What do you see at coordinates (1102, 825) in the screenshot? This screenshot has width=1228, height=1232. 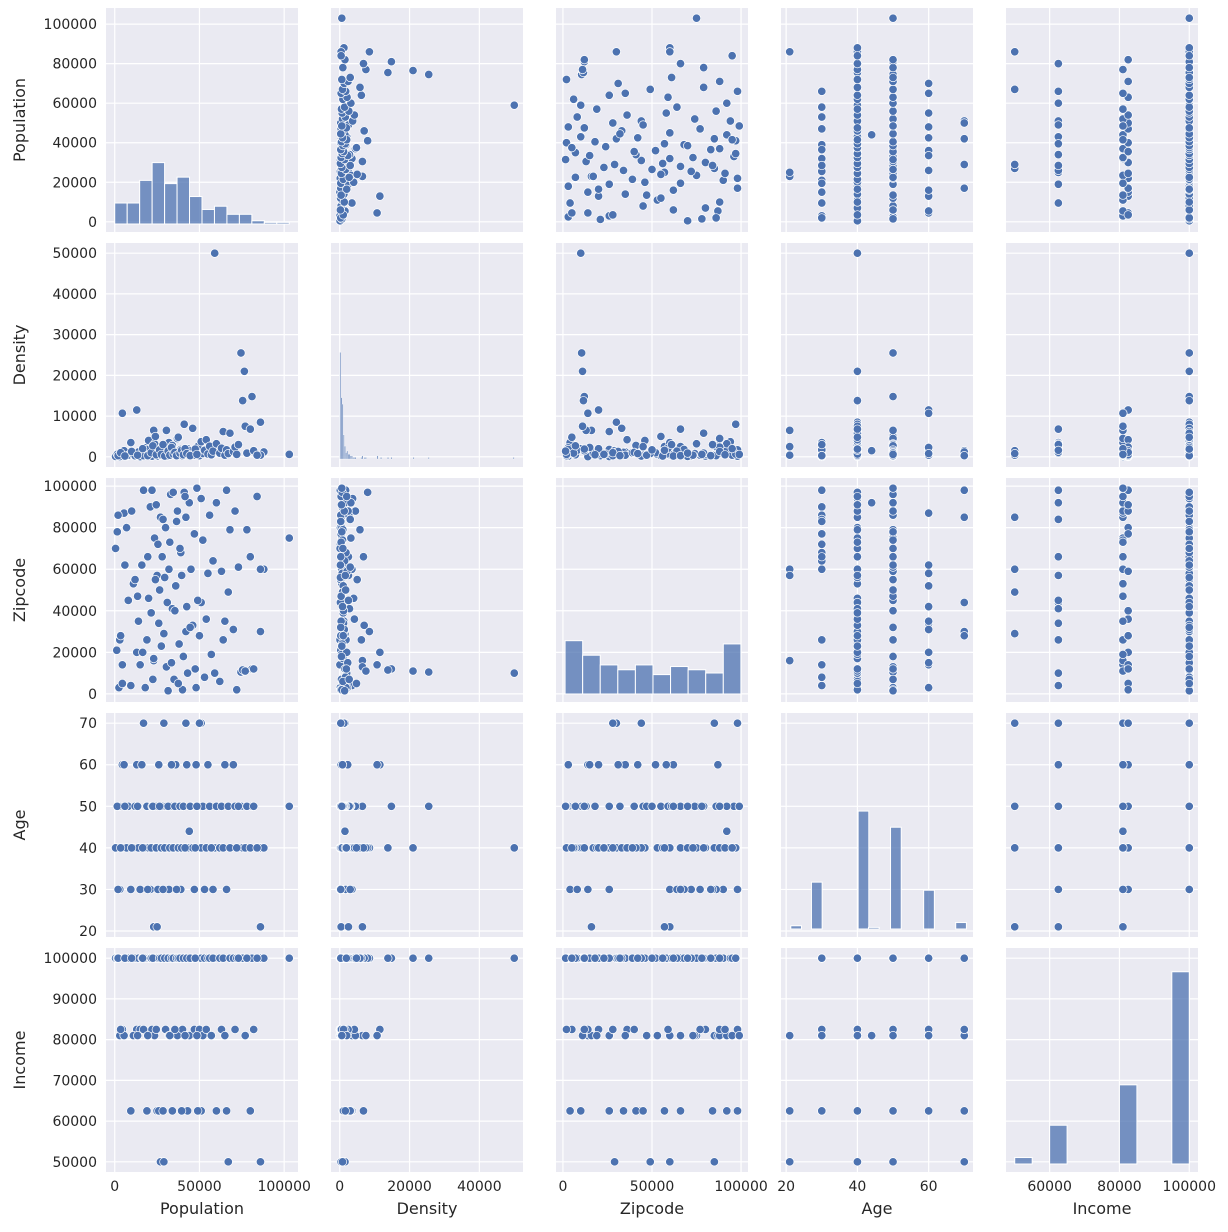 I see `panel-background` at bounding box center [1102, 825].